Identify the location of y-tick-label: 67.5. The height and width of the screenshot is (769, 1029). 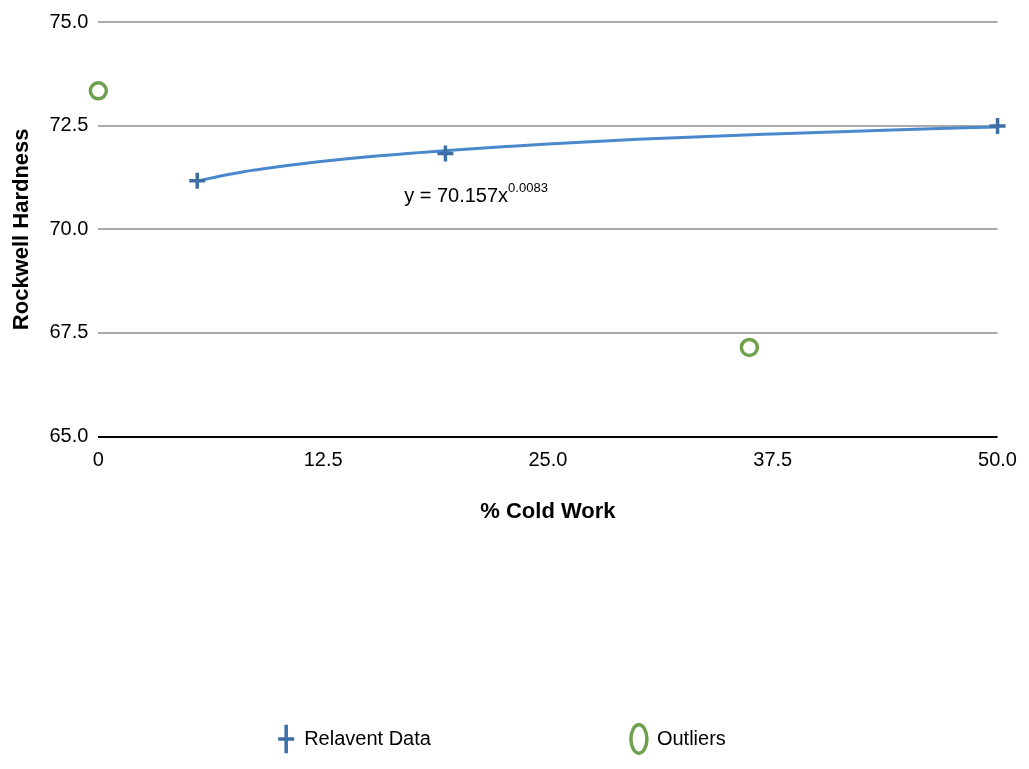
(69, 331).